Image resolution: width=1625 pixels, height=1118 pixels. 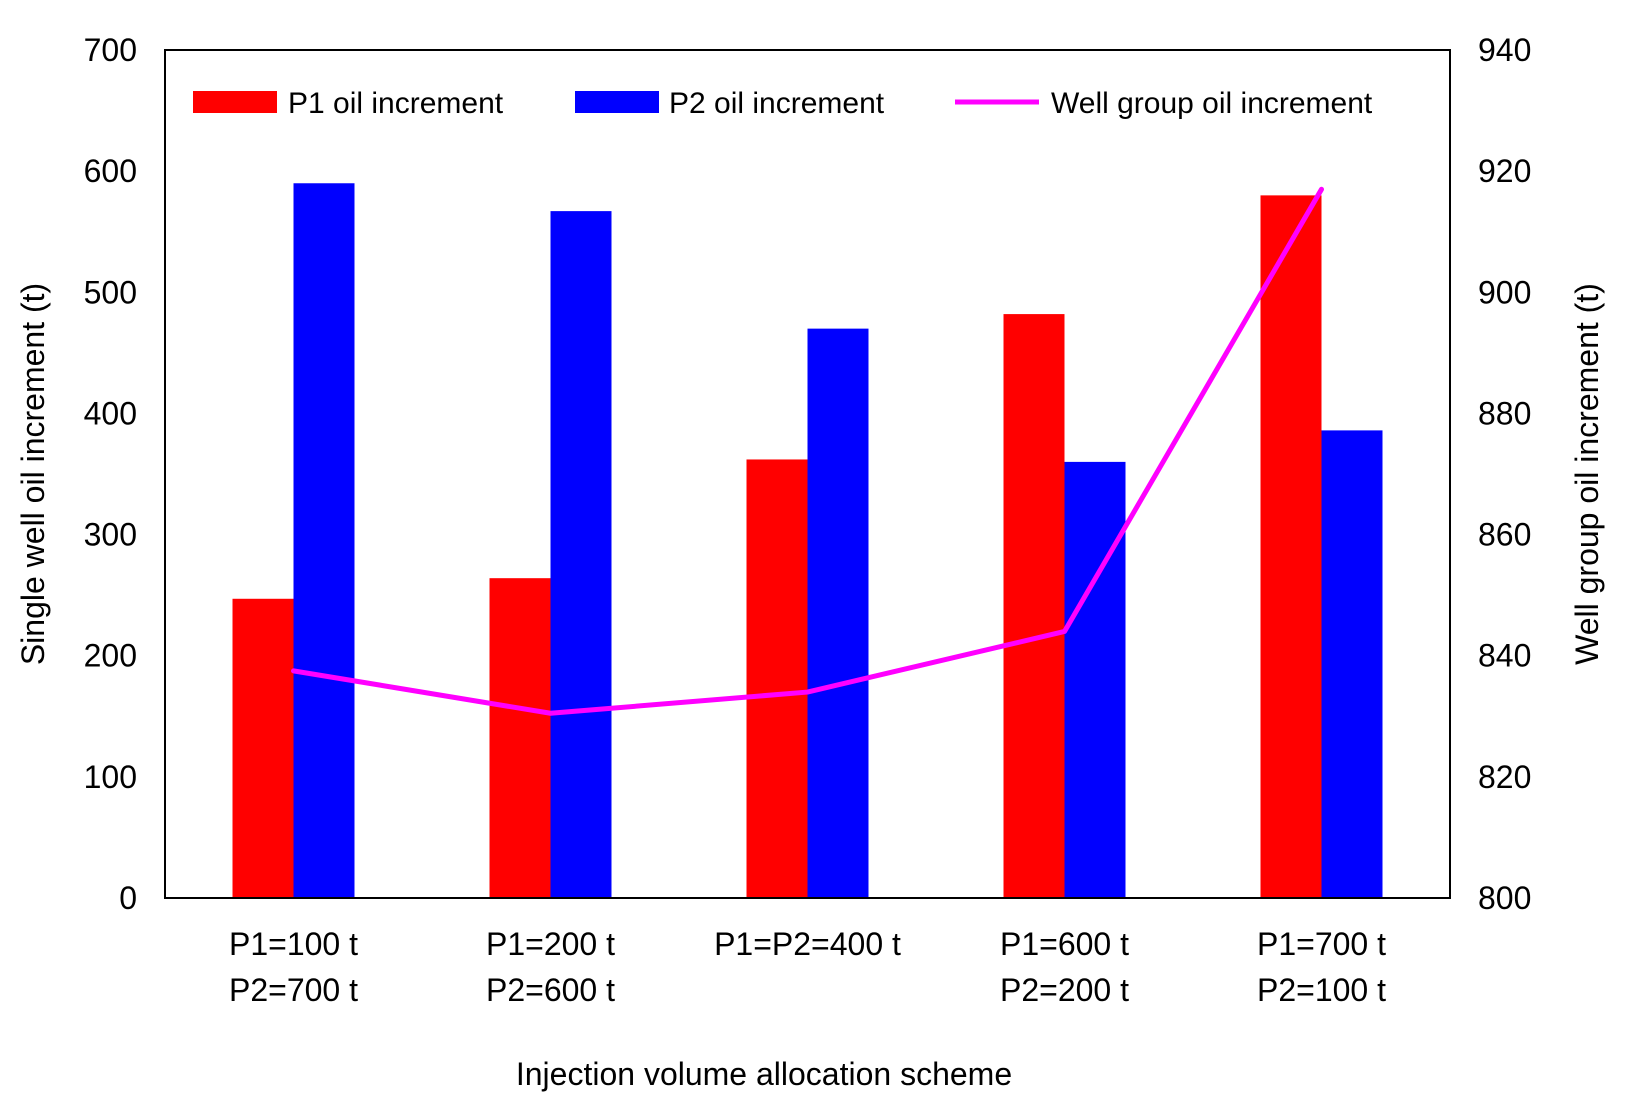 What do you see at coordinates (110, 50) in the screenshot?
I see `y-tick-label: 700` at bounding box center [110, 50].